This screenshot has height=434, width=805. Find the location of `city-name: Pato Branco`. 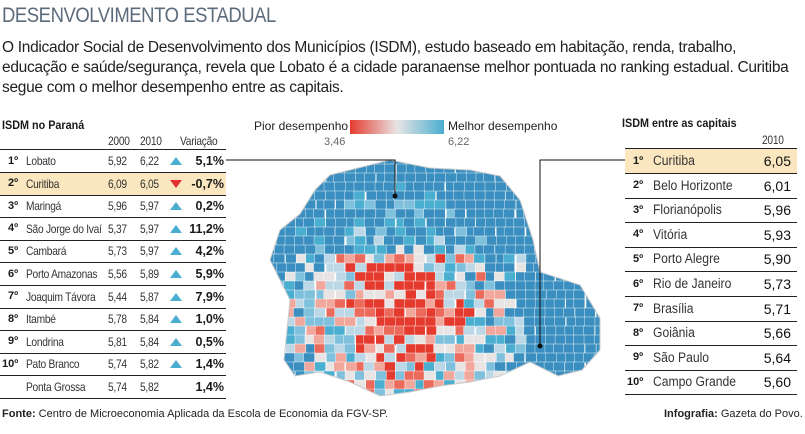

city-name: Pato Branco is located at coordinates (53, 364).